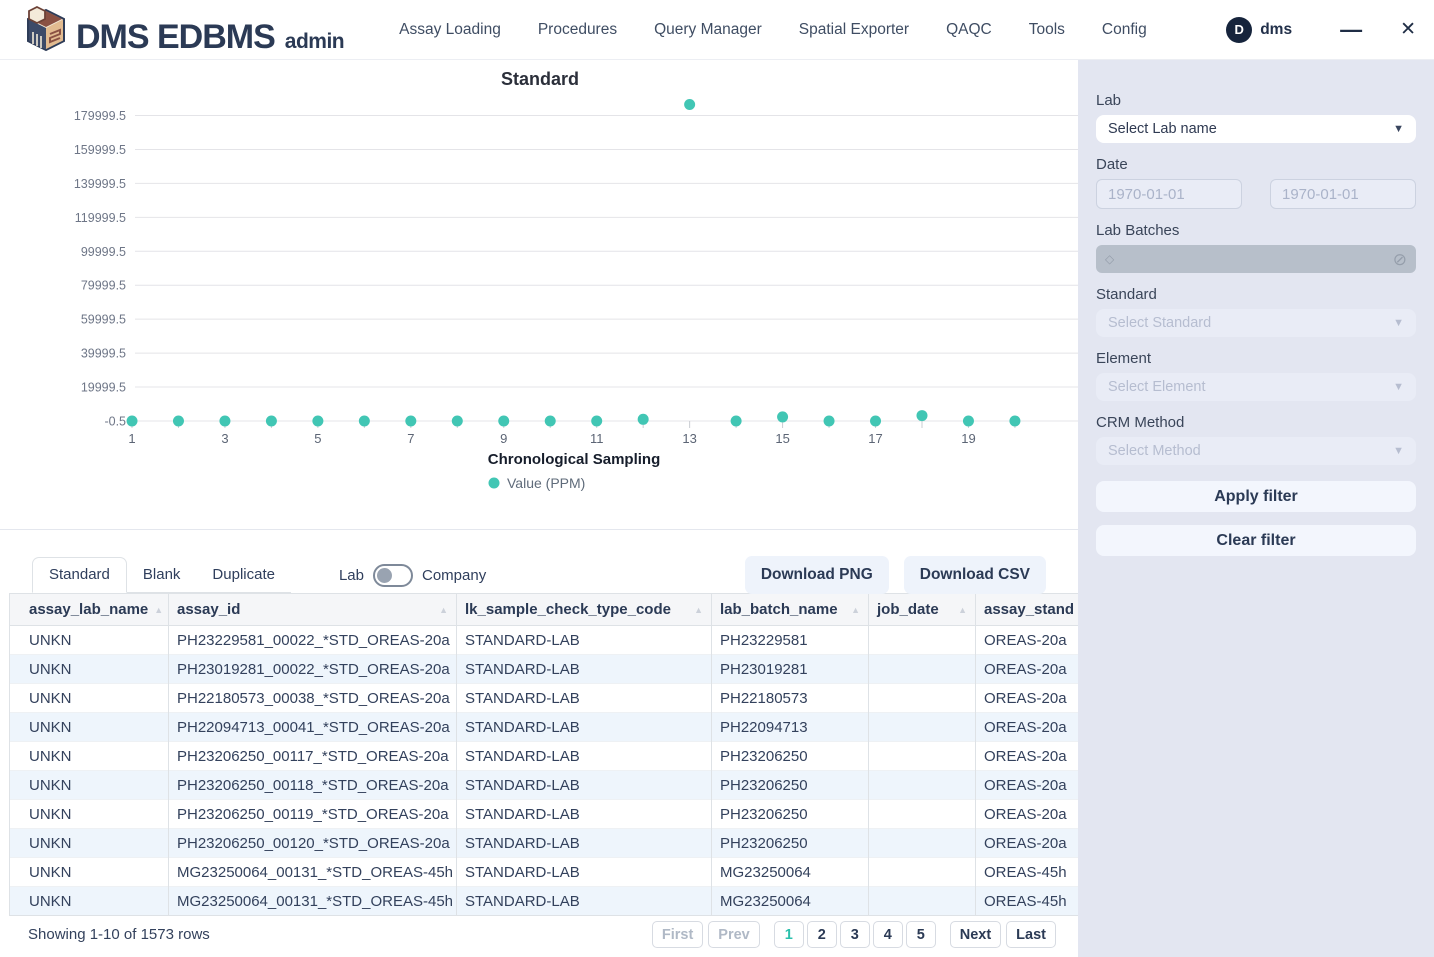  What do you see at coordinates (854, 29) in the screenshot?
I see `nav-item-spatial-exporter: Spatial Exporter` at bounding box center [854, 29].